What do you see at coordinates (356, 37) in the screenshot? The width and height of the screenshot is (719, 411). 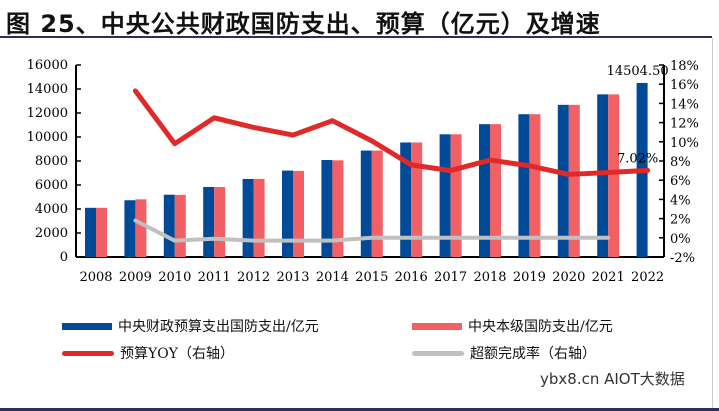 I see `title-divider` at bounding box center [356, 37].